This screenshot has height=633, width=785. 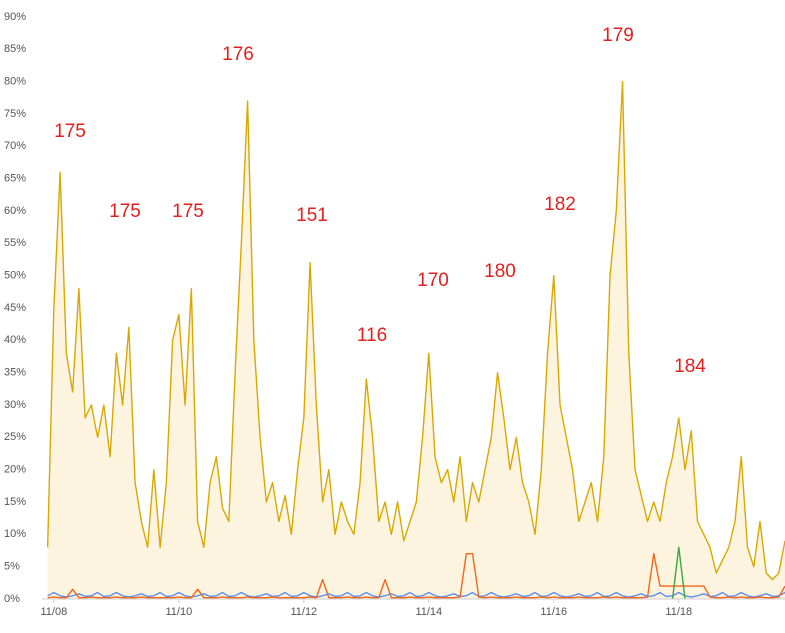 I want to click on y-tick-label: 35%, so click(x=15, y=373).